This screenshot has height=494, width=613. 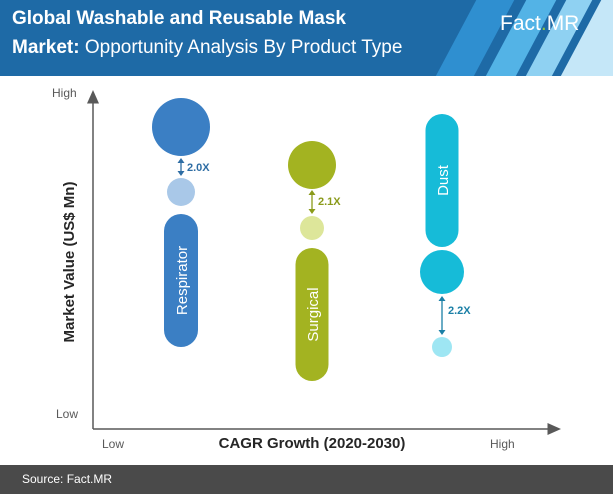 What do you see at coordinates (442, 298) in the screenshot?
I see `dust-arrow-head-up` at bounding box center [442, 298].